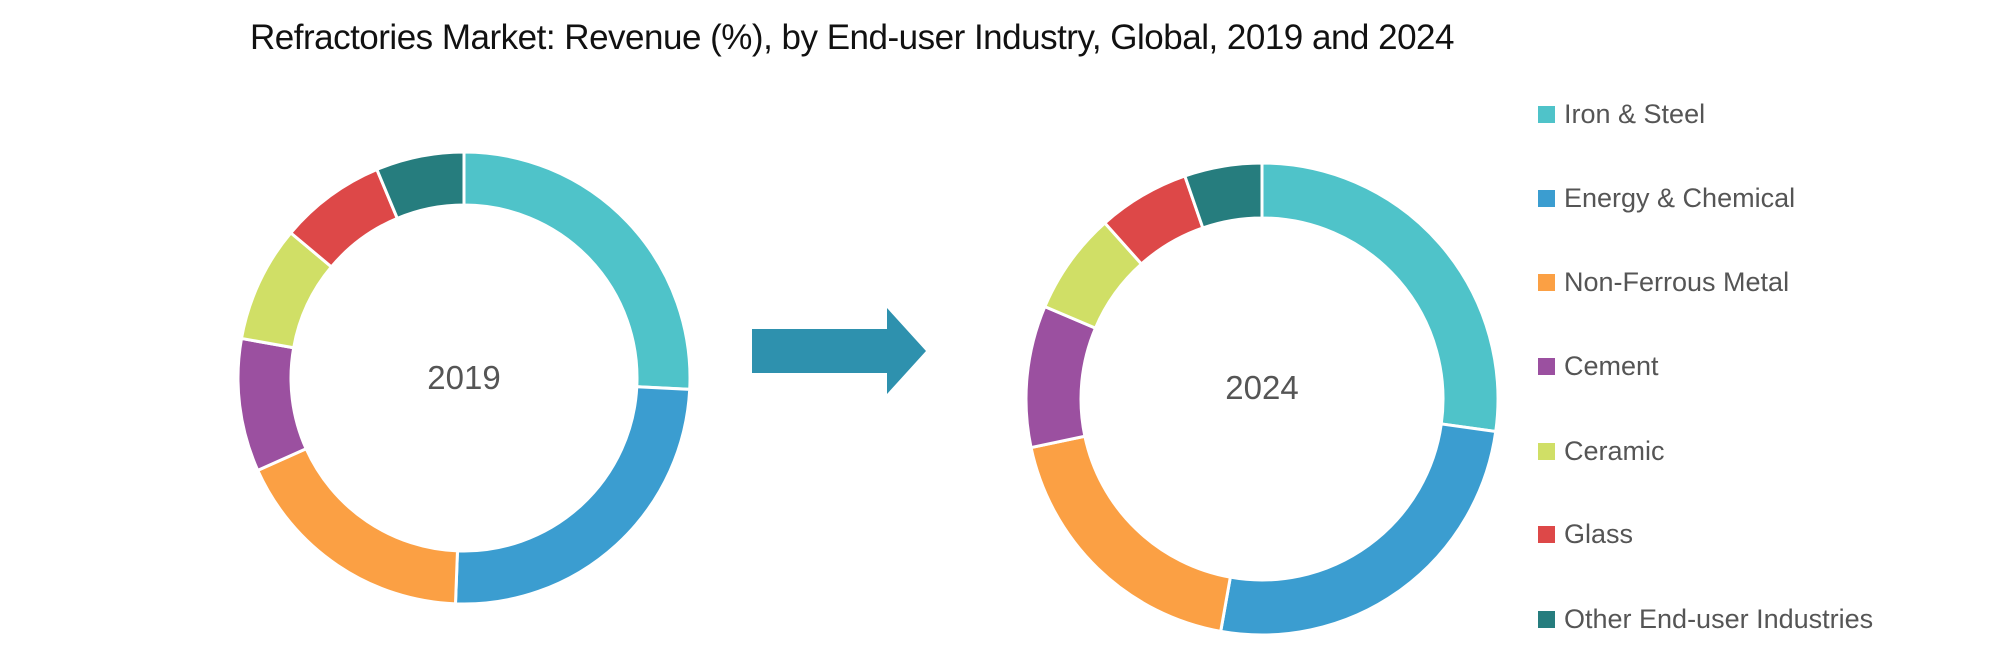 The width and height of the screenshot is (2010, 662). I want to click on center-label-2024: 2024, so click(1261, 387).